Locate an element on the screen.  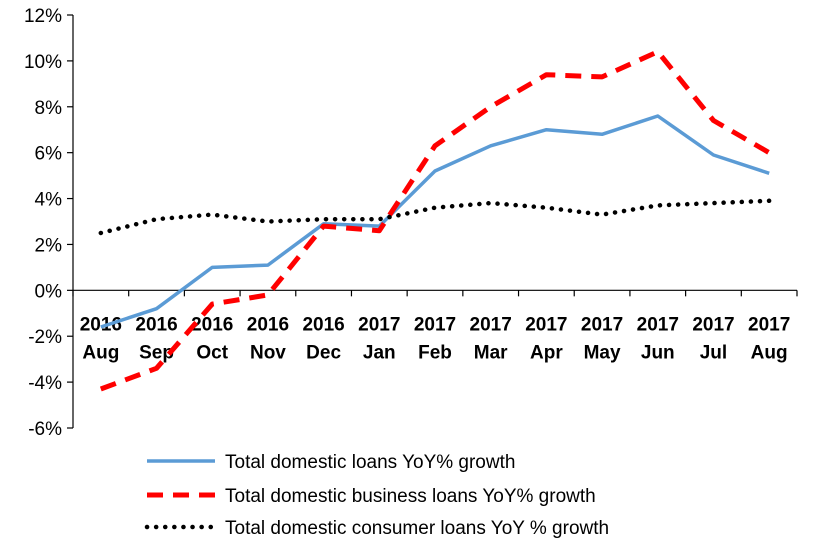
y-tick-label: 2% is located at coordinates (49, 245).